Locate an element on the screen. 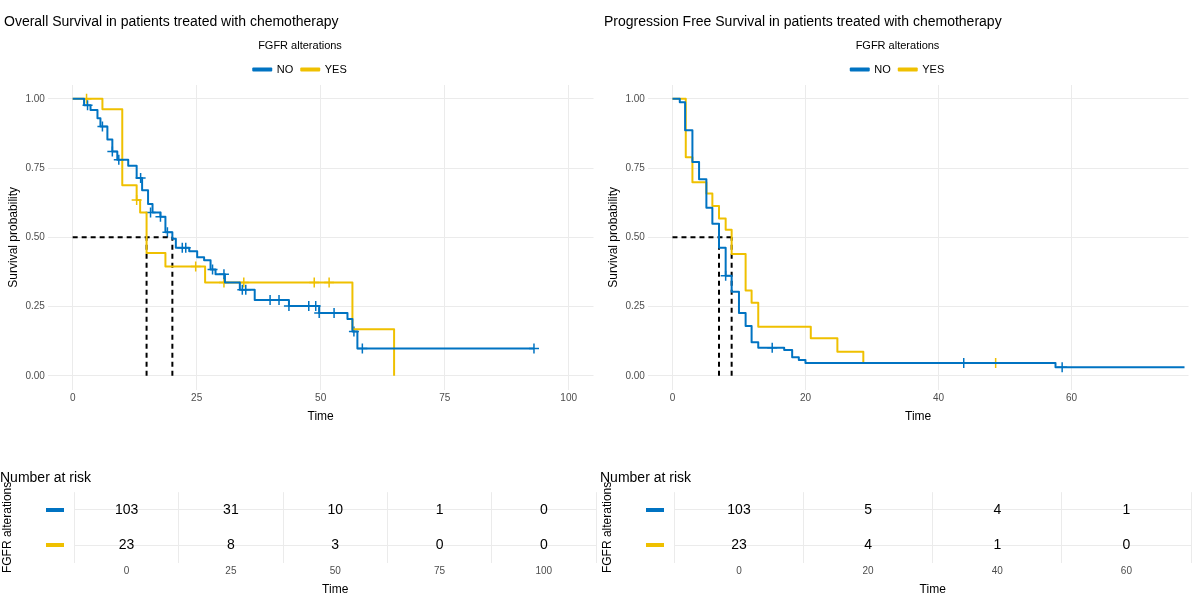 The height and width of the screenshot is (601, 1195). data-label: 8 is located at coordinates (230, 543).